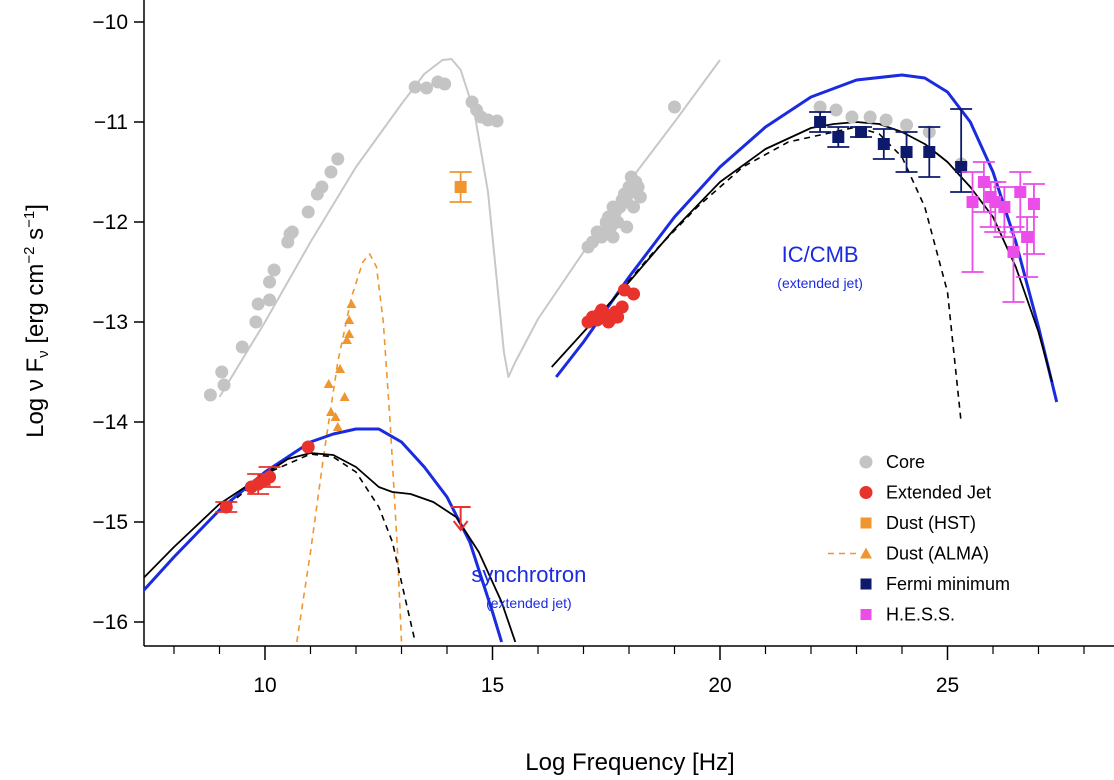  What do you see at coordinates (29, 255) in the screenshot?
I see `y-axis-label-sup1: −2` at bounding box center [29, 255].